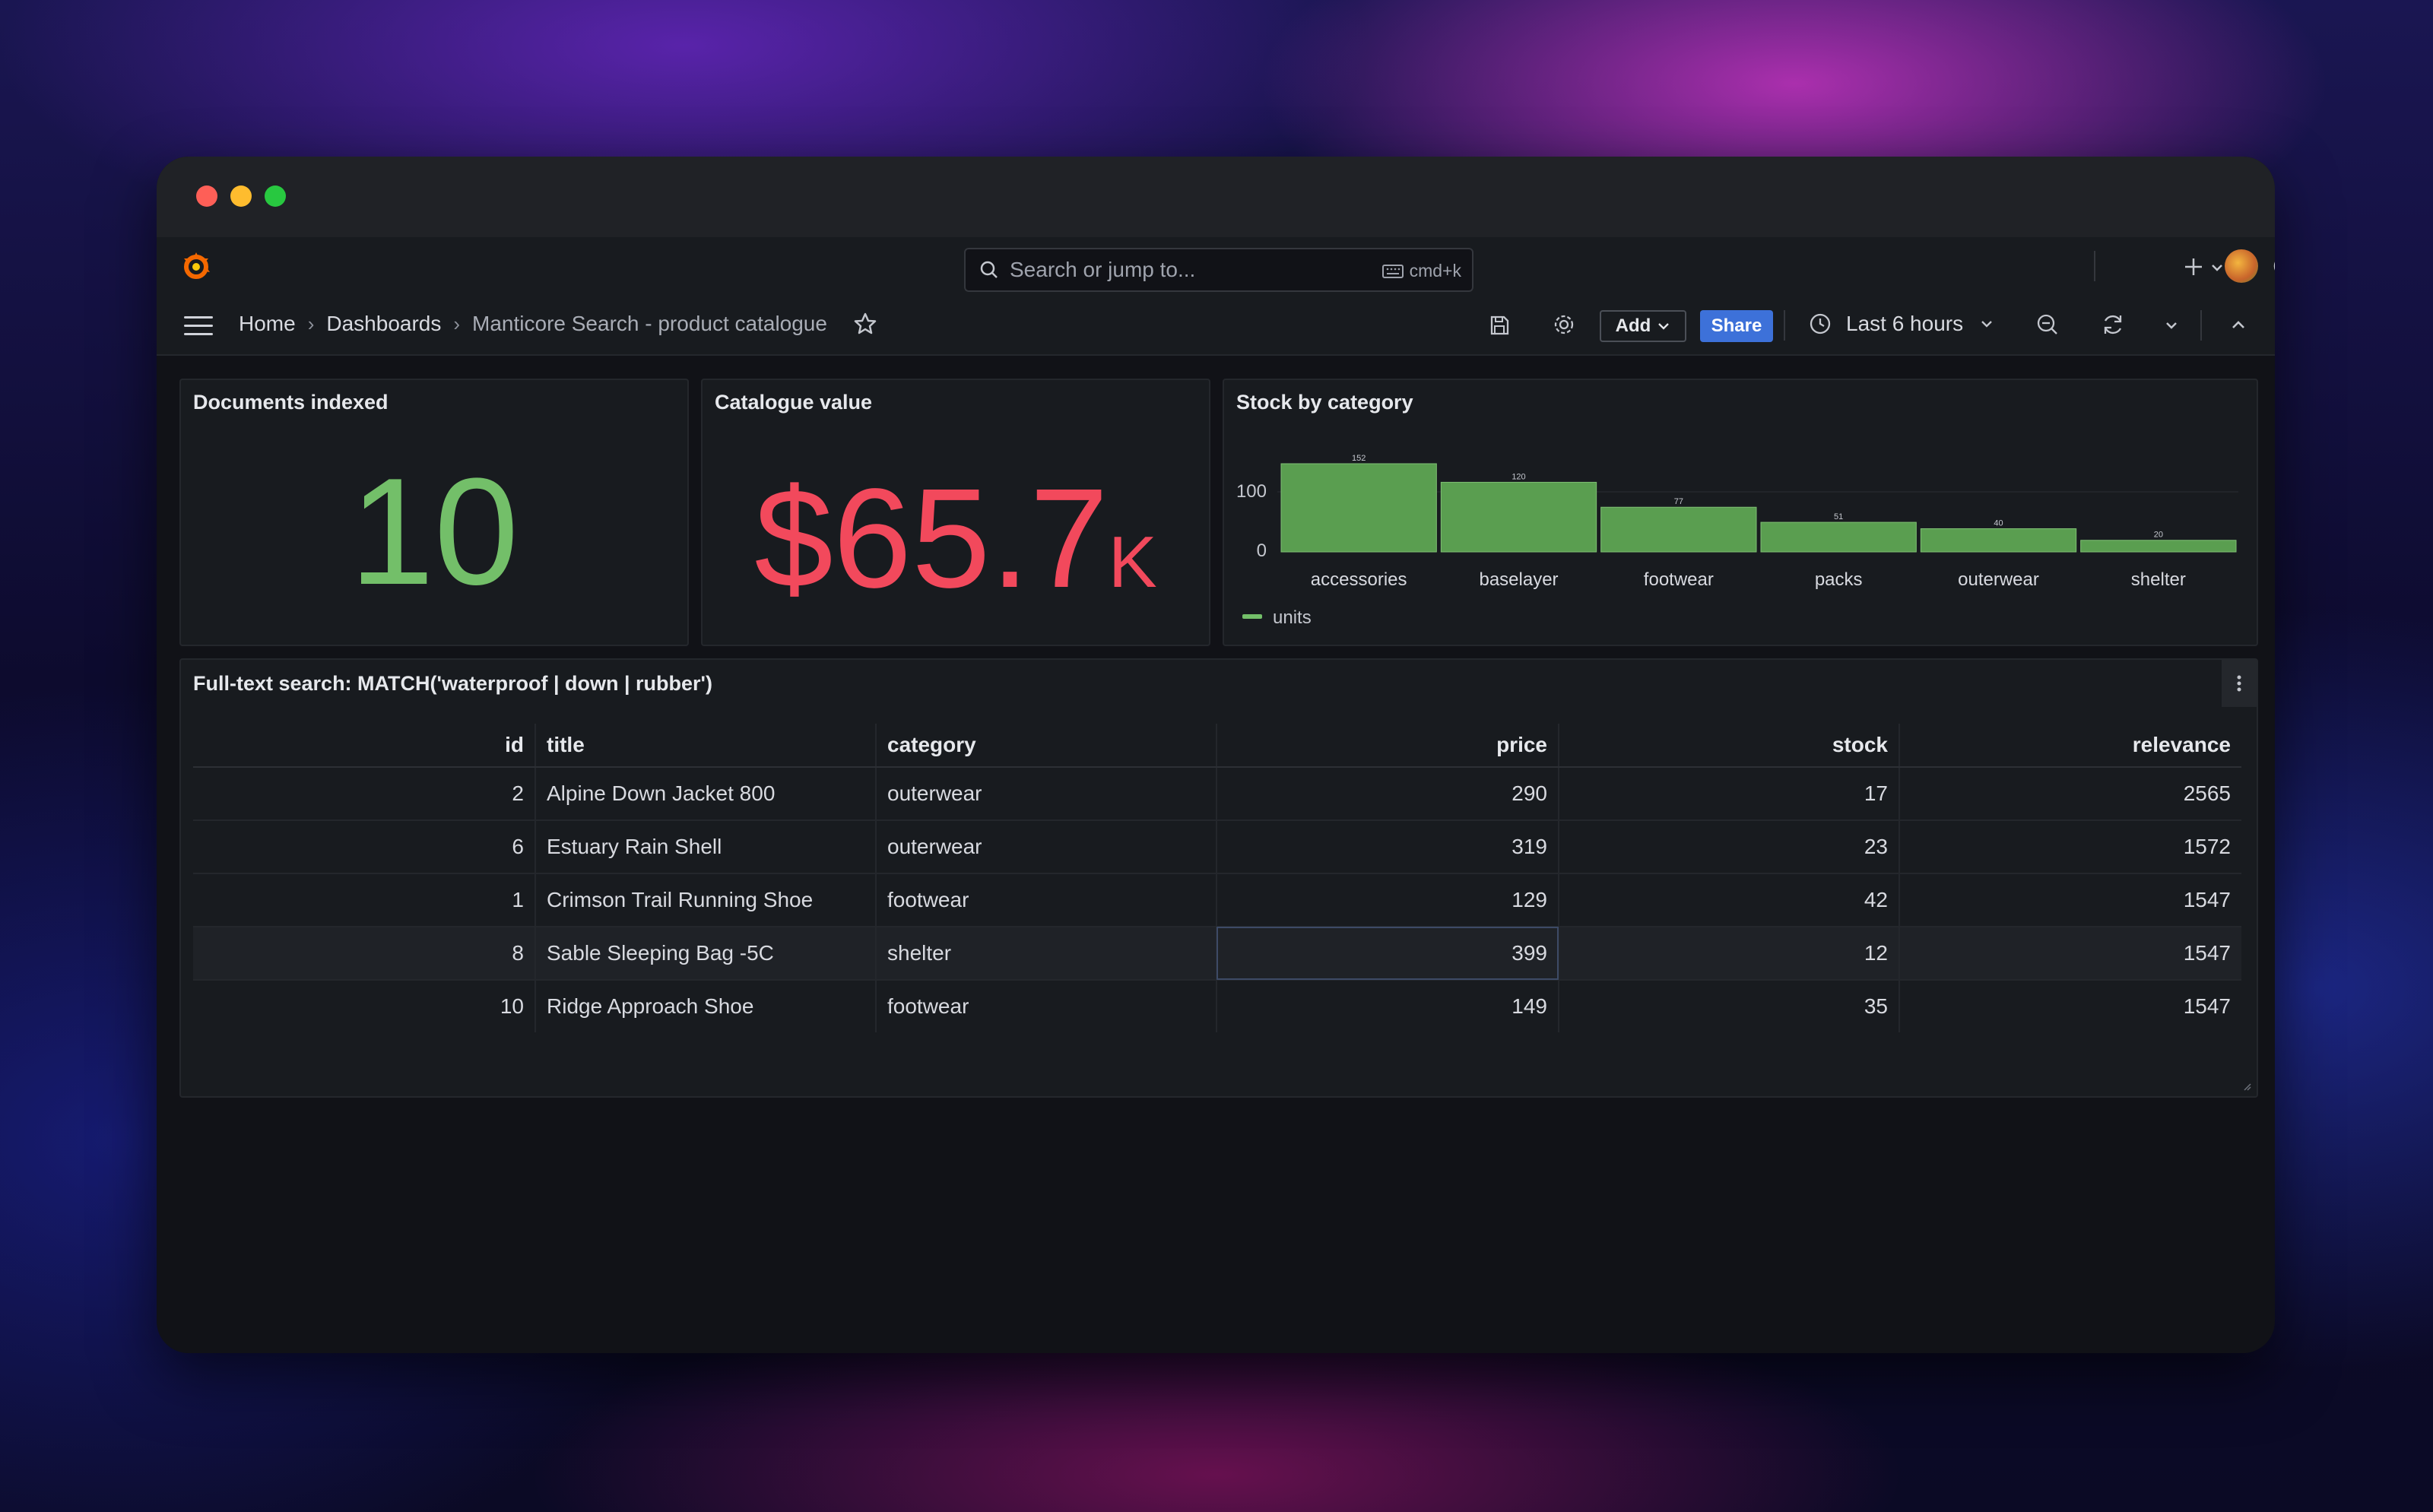 The width and height of the screenshot is (2433, 1512). Describe the element at coordinates (384, 323) in the screenshot. I see `breadcrumb-dashboards: Dashboards` at that location.